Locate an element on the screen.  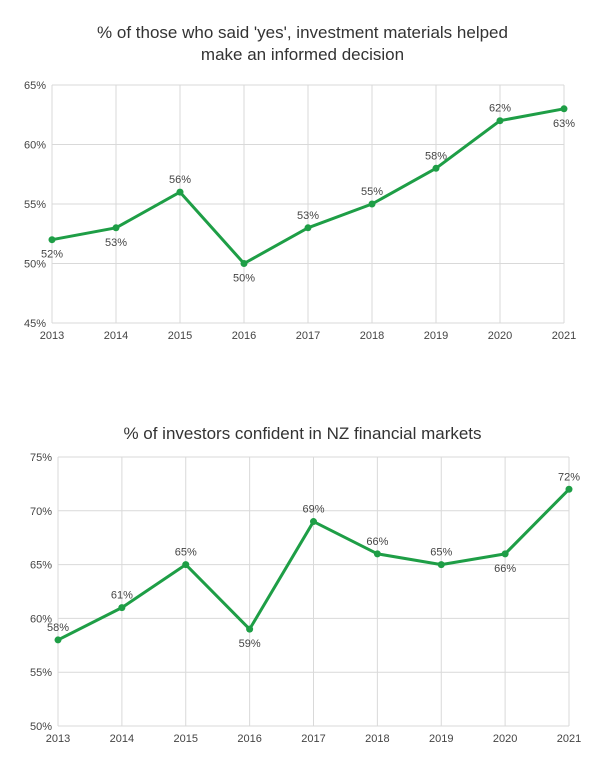
chart-2-ytick-label: 55% is located at coordinates (41, 673).